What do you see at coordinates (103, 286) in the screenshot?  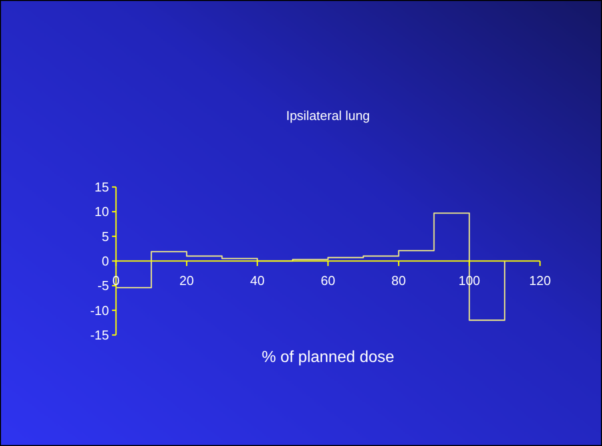 I see `y-tick-label: -5` at bounding box center [103, 286].